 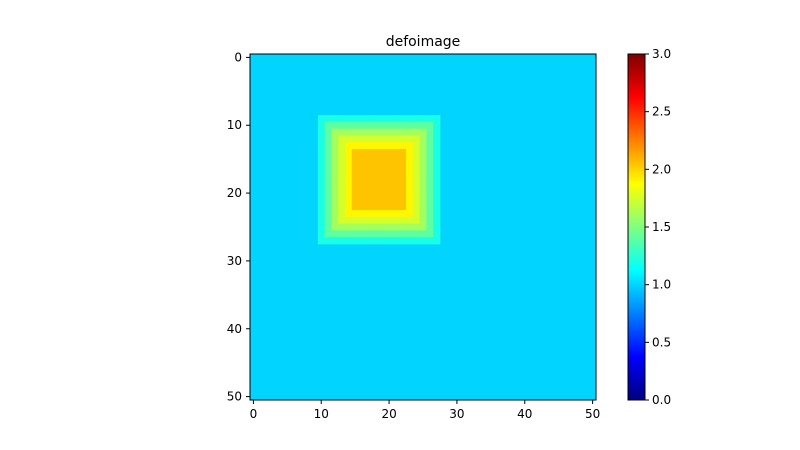 I want to click on y-tick-label: 20, so click(x=234, y=193).